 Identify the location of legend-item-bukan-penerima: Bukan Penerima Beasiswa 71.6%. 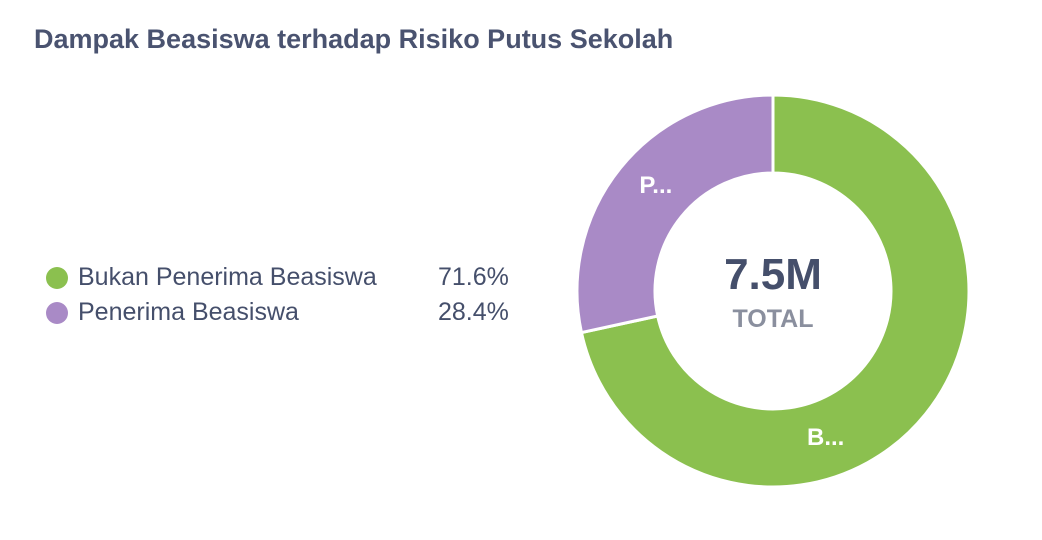
(286, 277).